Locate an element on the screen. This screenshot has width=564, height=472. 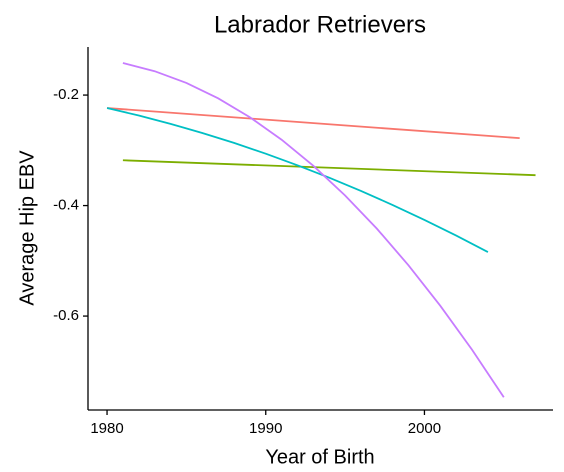
x-axis-title: Year of Birth is located at coordinates (319, 457).